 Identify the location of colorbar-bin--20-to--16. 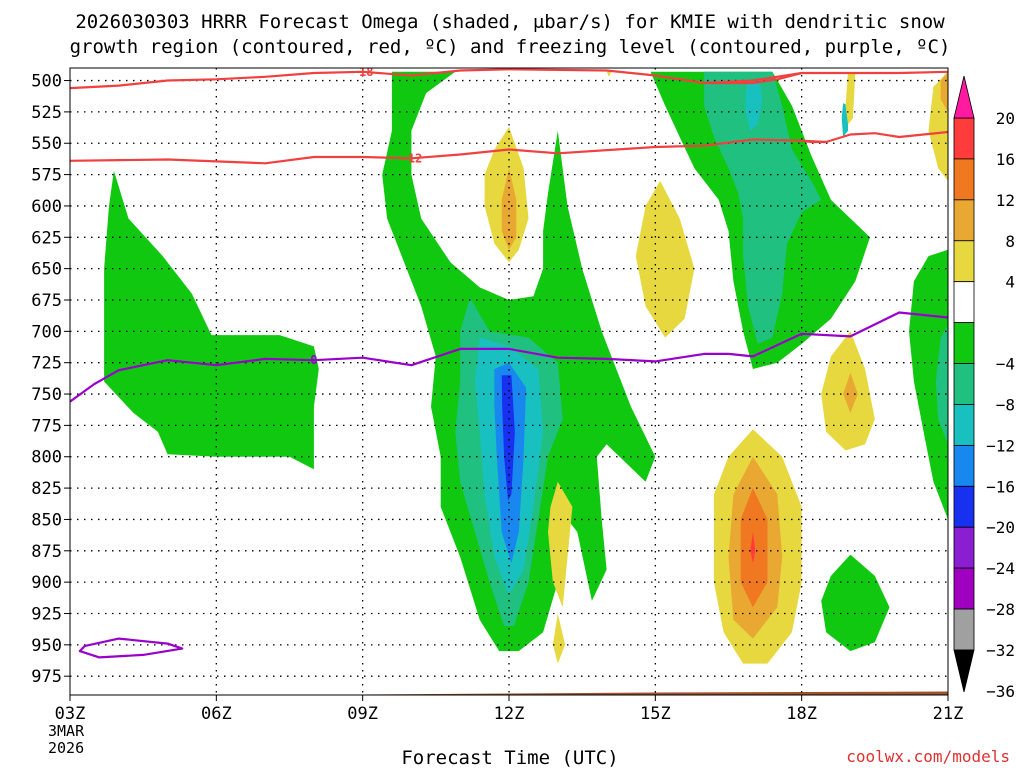
(964, 465).